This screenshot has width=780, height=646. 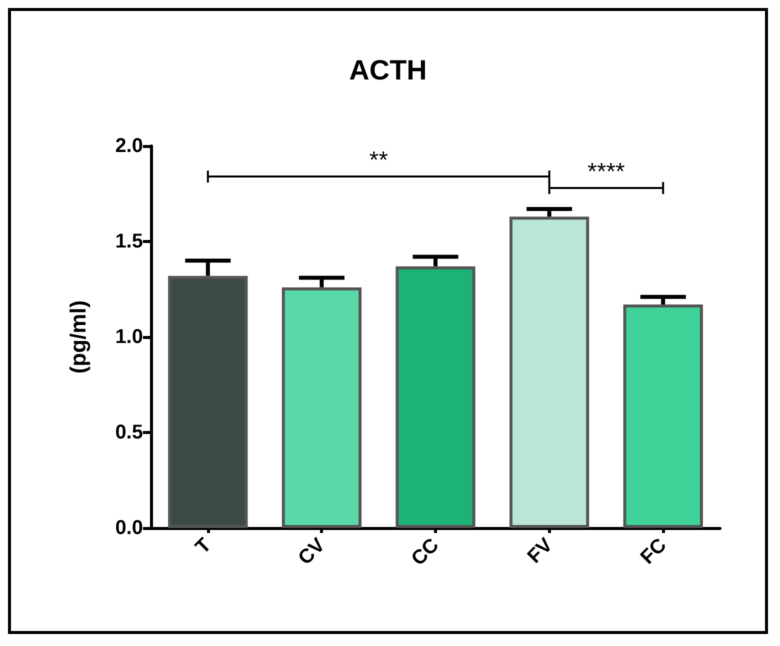 I want to click on x-tick-label: T, so click(x=203, y=546).